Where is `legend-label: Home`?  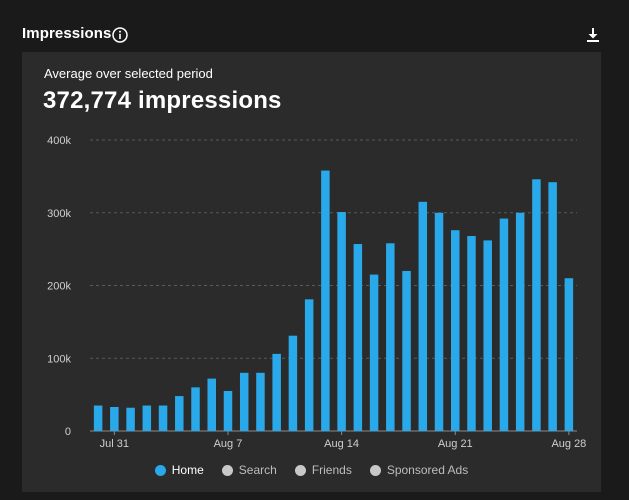
legend-label: Home is located at coordinates (187, 470).